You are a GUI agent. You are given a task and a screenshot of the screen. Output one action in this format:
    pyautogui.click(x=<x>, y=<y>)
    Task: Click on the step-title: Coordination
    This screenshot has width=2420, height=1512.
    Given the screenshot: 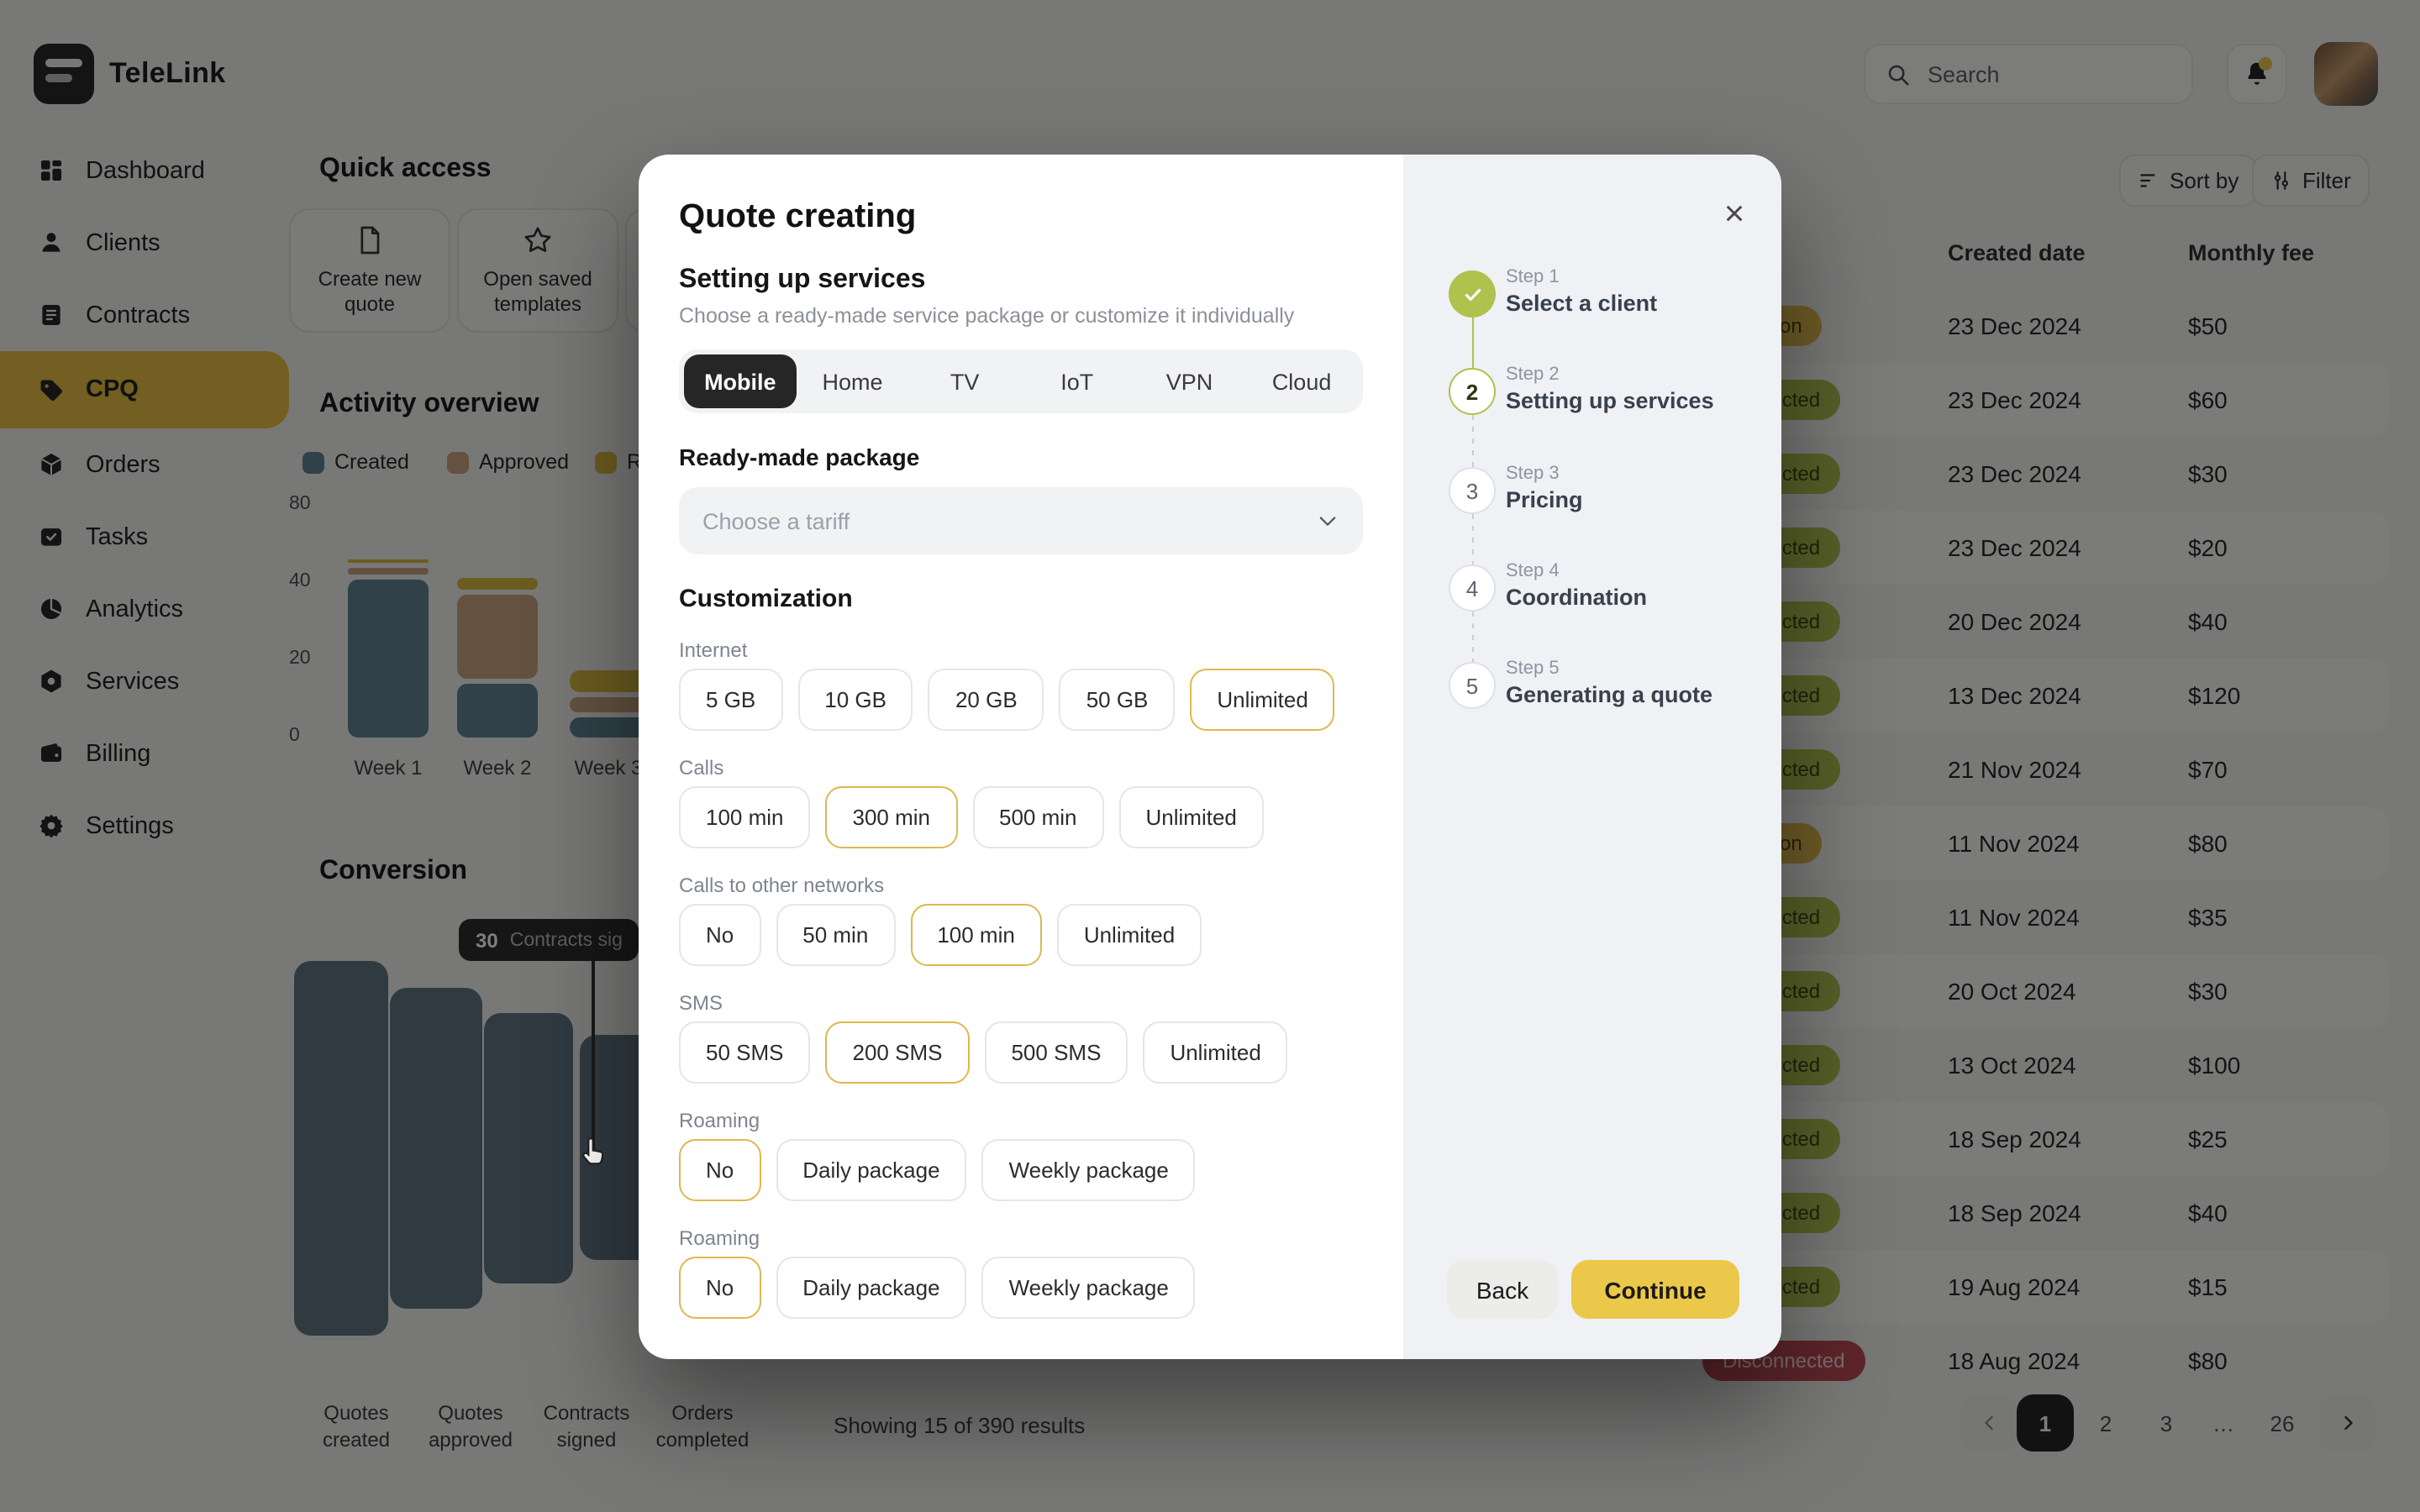 What is the action you would take?
    pyautogui.click(x=1576, y=597)
    